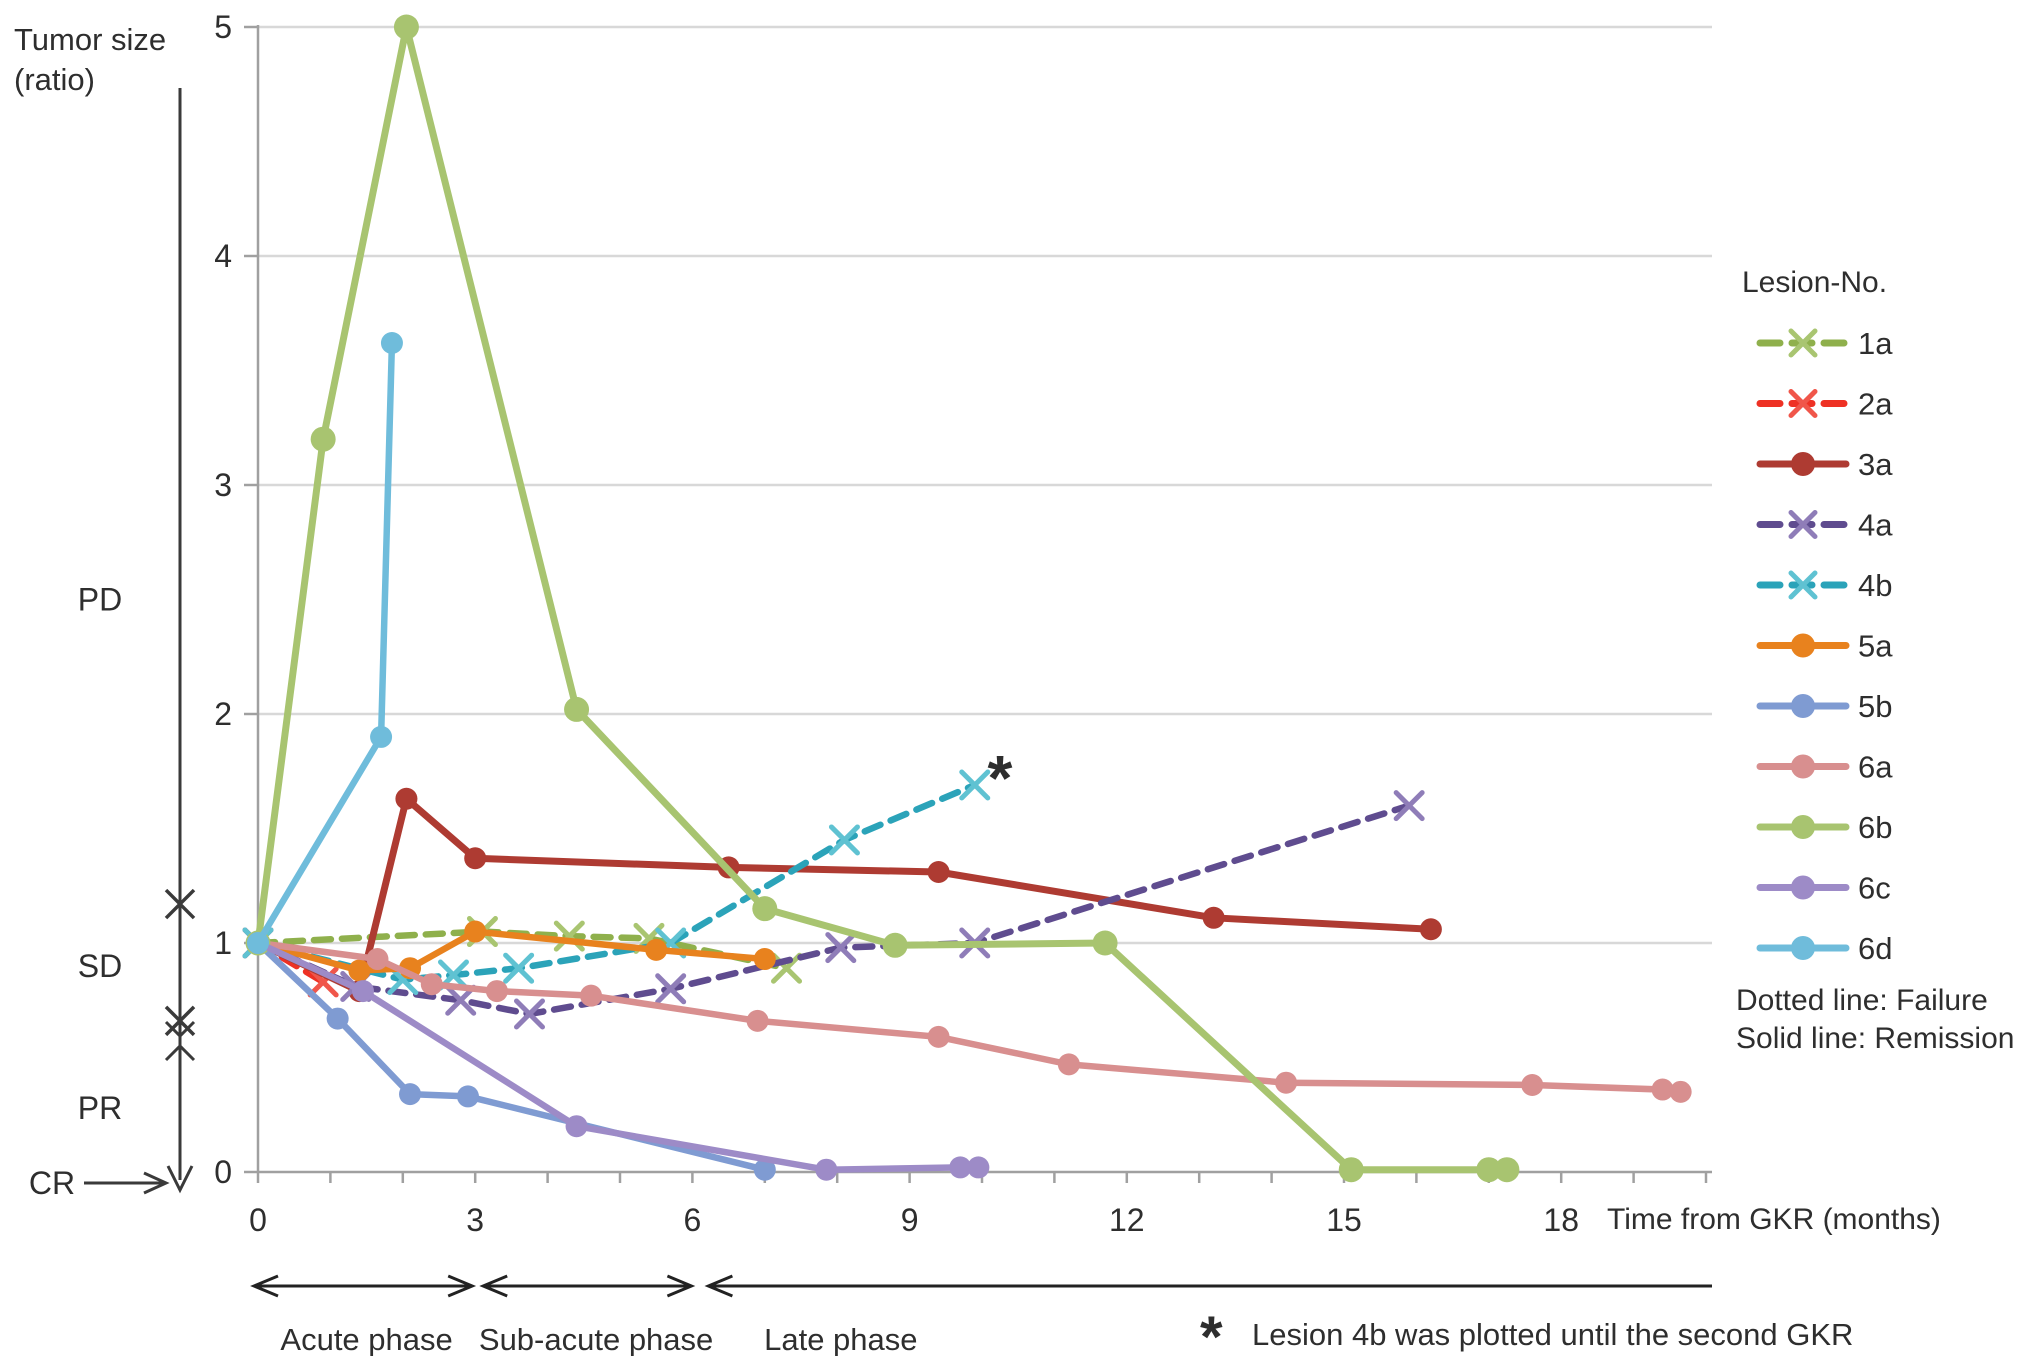  I want to click on legend-label-1a: 1a, so click(1875, 343).